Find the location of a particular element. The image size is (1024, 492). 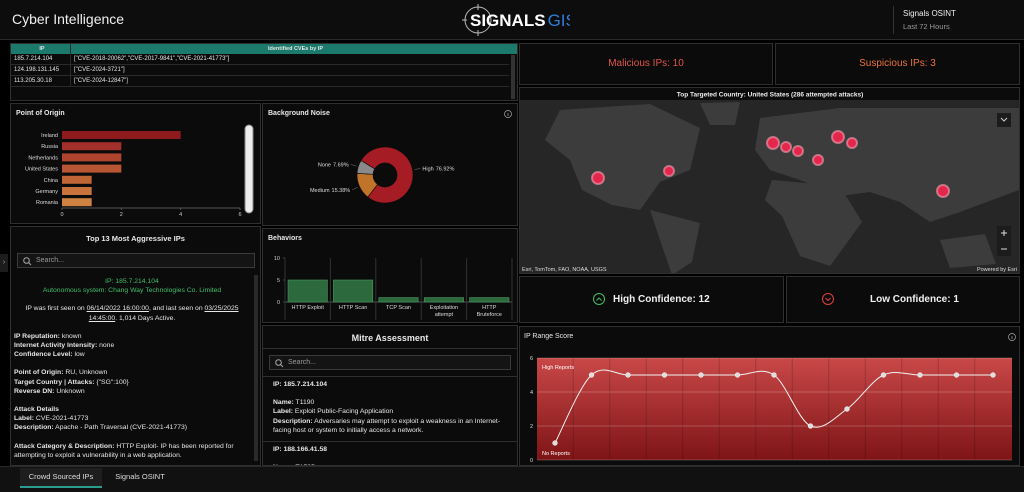

stat: Suspicious IPs: 3 is located at coordinates (897, 63).